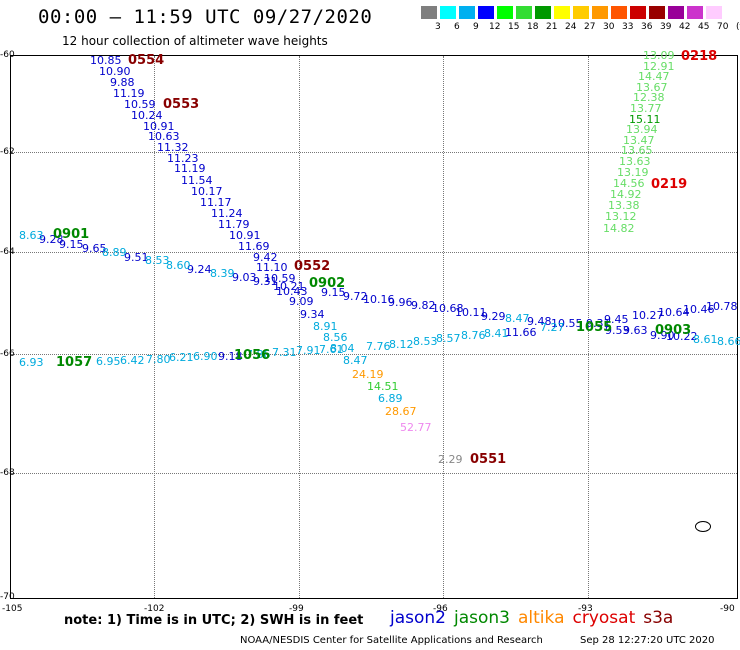 This screenshot has height=650, width=740. What do you see at coordinates (629, 183) in the screenshot?
I see `wave-height-value: 14.56` at bounding box center [629, 183].